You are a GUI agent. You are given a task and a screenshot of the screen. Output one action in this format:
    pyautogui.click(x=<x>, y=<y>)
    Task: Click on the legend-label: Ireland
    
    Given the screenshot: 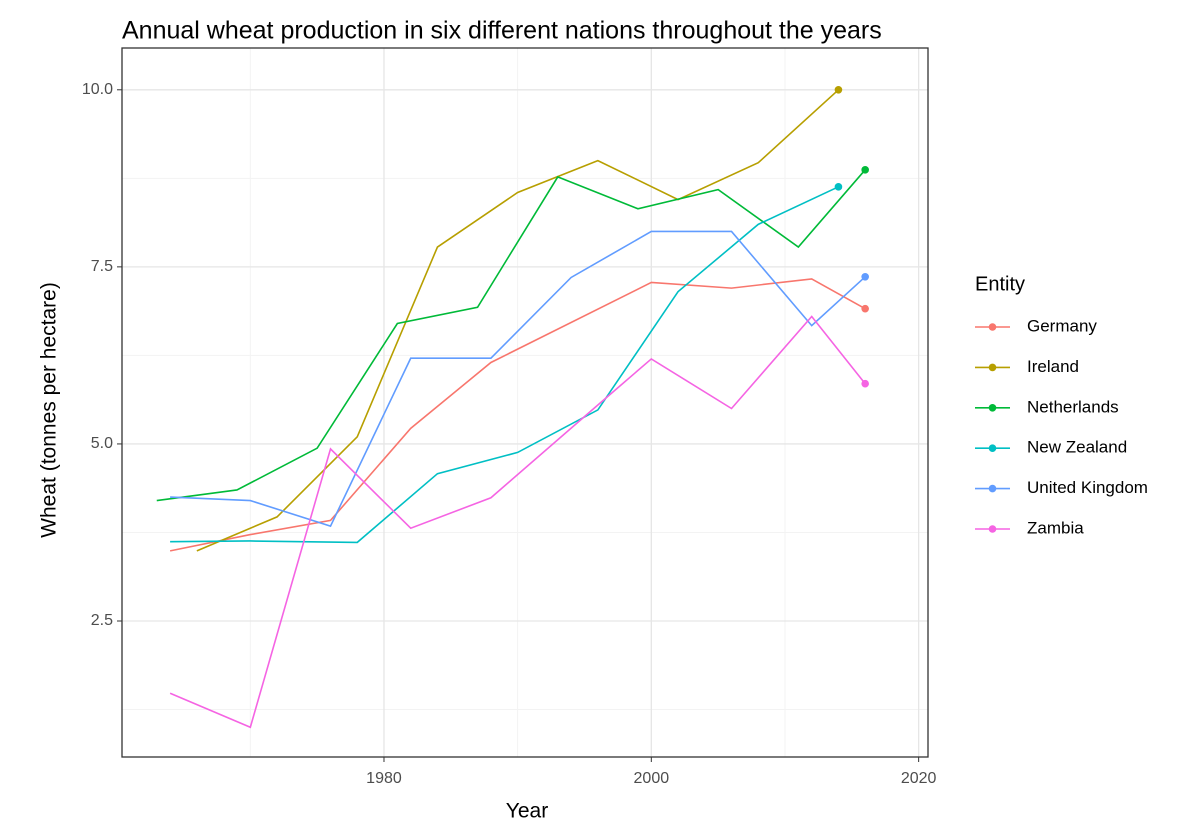 What is the action you would take?
    pyautogui.click(x=1053, y=366)
    